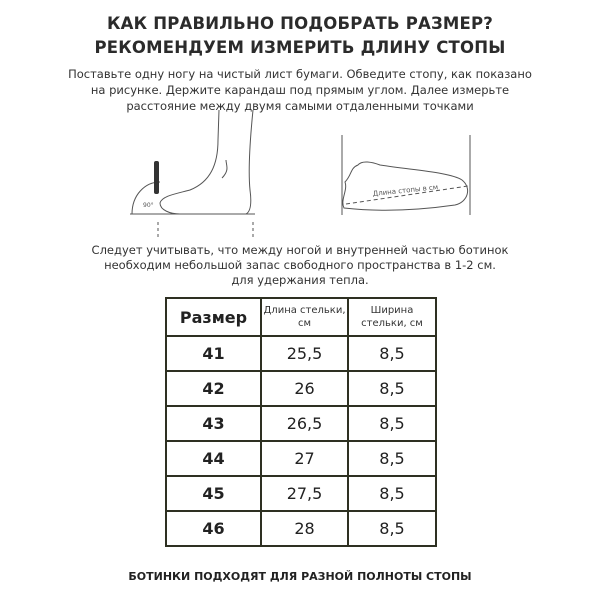  I want to click on table-row: 43 26,5 8,5, so click(301, 423).